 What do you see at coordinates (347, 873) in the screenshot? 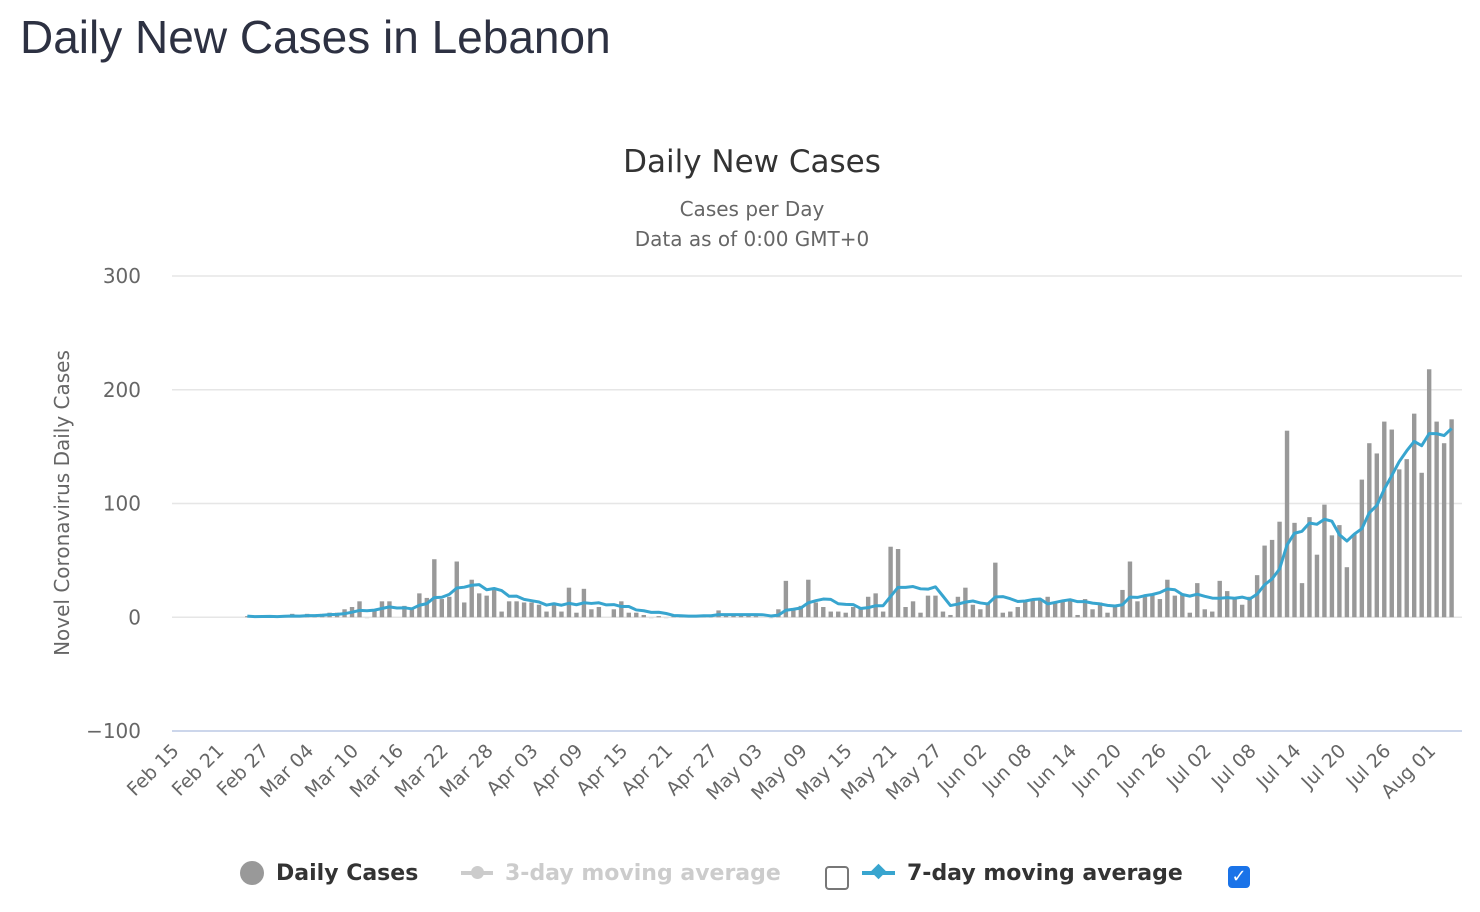
I see `legend-daily-cases-label: Daily Cases` at bounding box center [347, 873].